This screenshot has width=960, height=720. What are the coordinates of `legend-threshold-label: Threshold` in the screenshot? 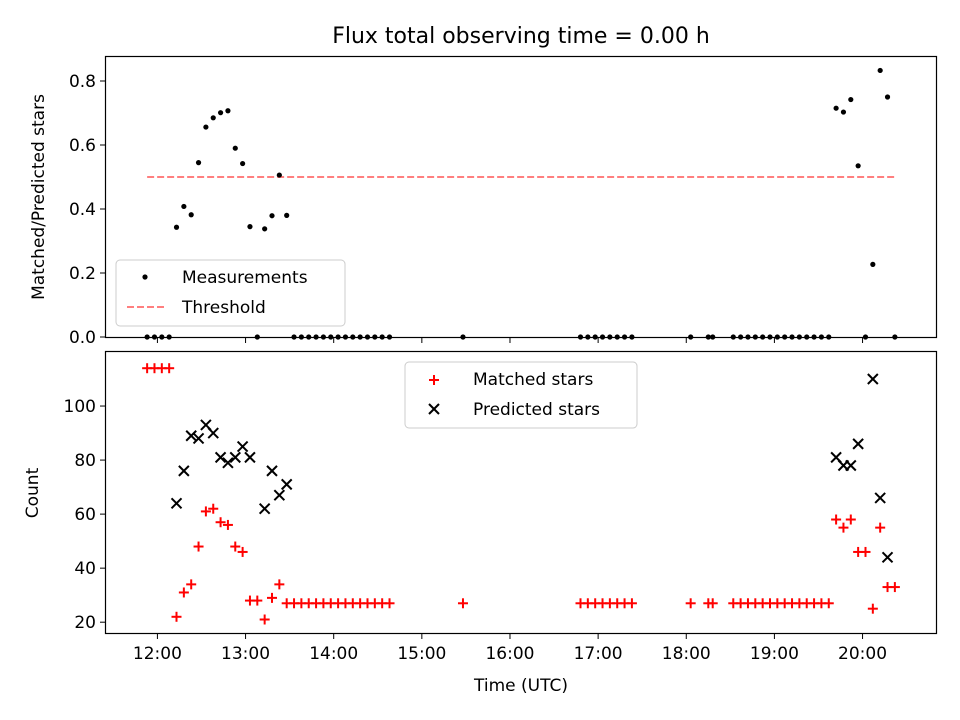 It's located at (223, 308).